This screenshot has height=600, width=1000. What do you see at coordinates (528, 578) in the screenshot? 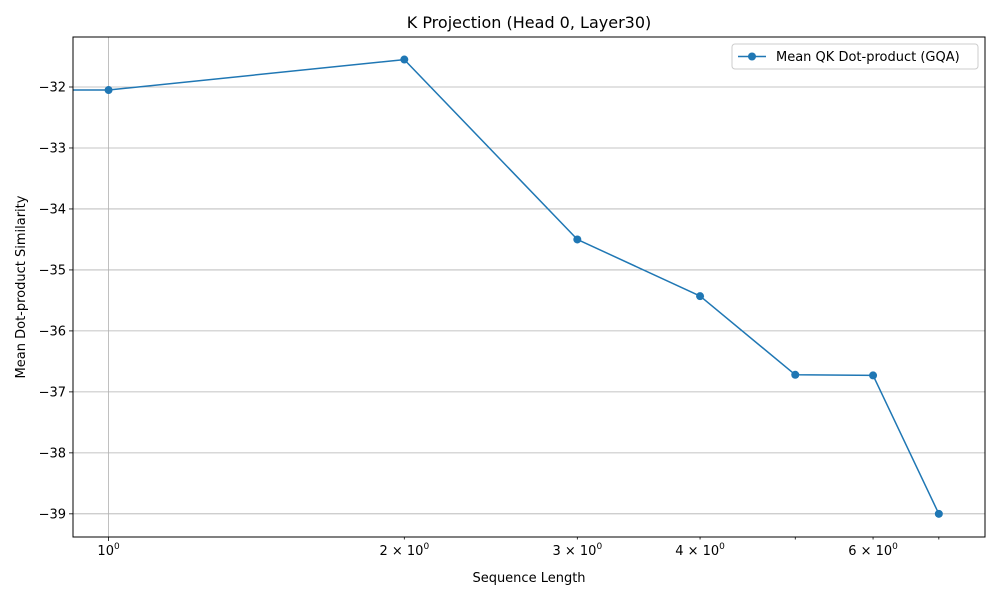
I see `x-axis-label: Sequence Length` at bounding box center [528, 578].